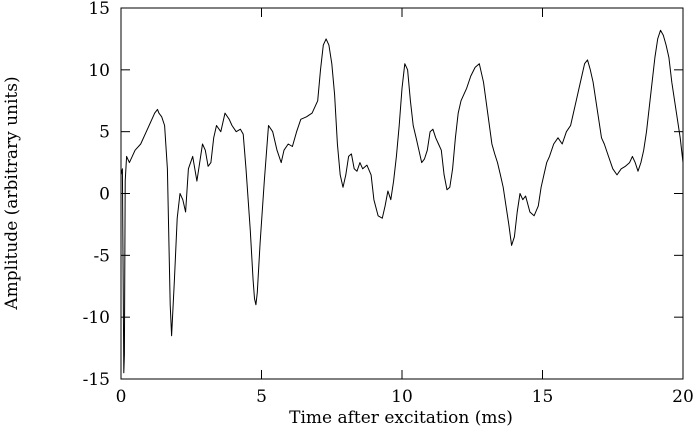 The height and width of the screenshot is (429, 693). What do you see at coordinates (96, 380) in the screenshot?
I see `y-tick-label: -15` at bounding box center [96, 380].